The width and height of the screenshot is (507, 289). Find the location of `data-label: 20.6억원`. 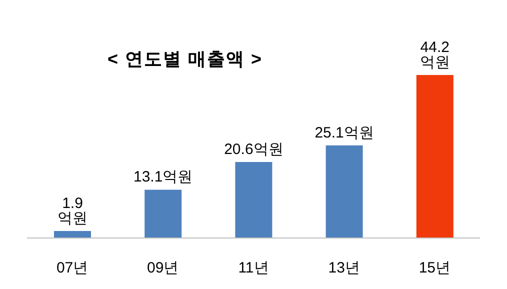

data-label: 20.6억원 is located at coordinates (254, 149).